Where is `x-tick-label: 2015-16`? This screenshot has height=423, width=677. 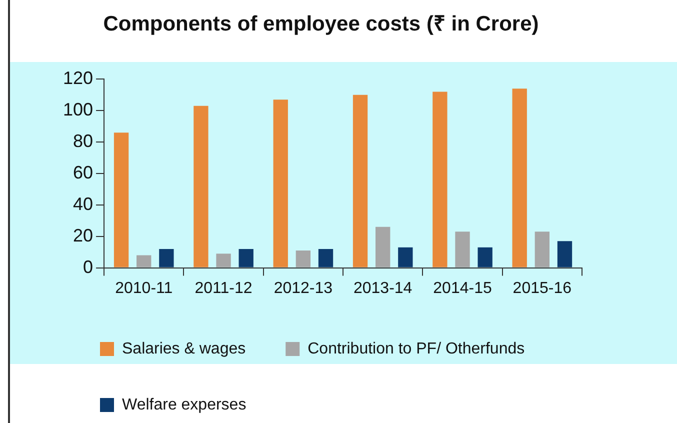 x-tick-label: 2015-16 is located at coordinates (542, 288).